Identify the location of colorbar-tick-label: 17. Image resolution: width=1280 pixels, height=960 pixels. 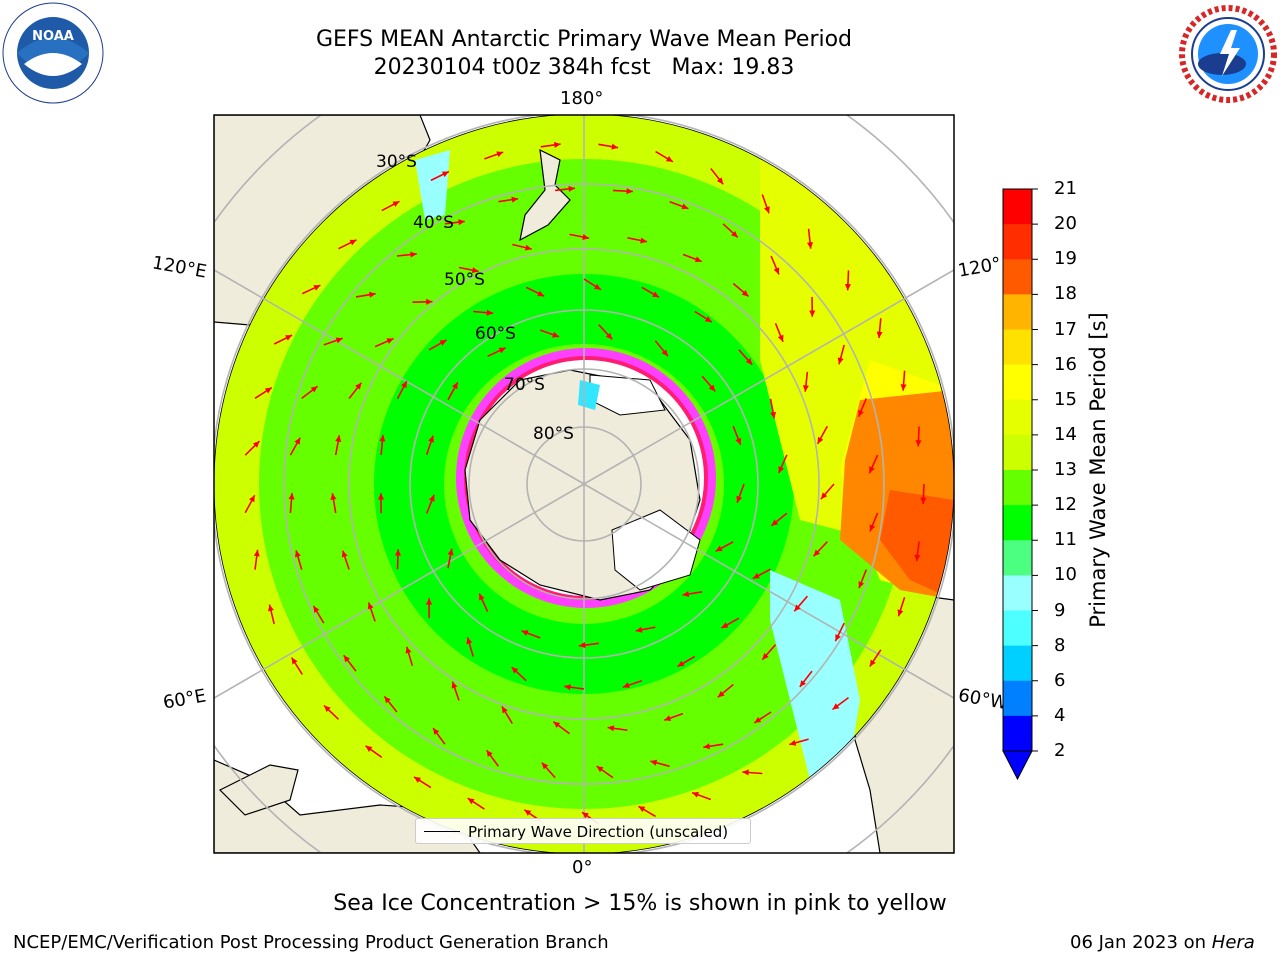
(1065, 329).